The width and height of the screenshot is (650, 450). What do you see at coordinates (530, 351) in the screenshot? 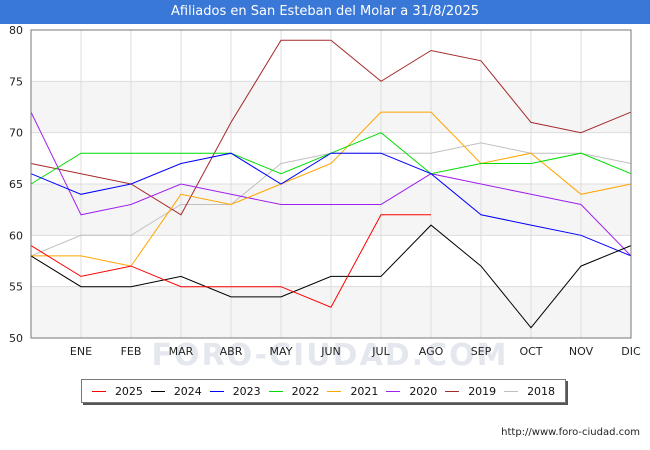
I see `x-tick-label: OCT` at bounding box center [530, 351].